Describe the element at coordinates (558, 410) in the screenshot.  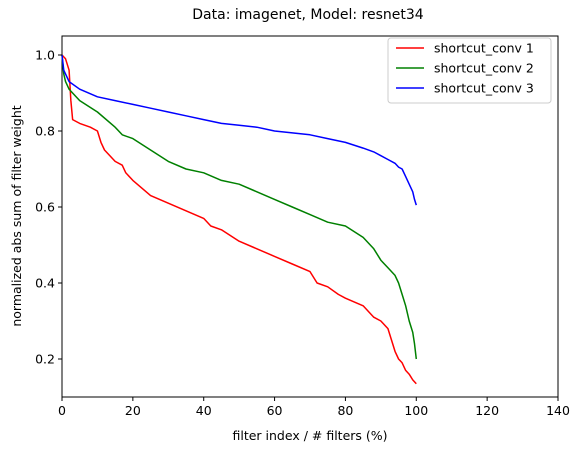
I see `x-tick-label: 140` at that location.